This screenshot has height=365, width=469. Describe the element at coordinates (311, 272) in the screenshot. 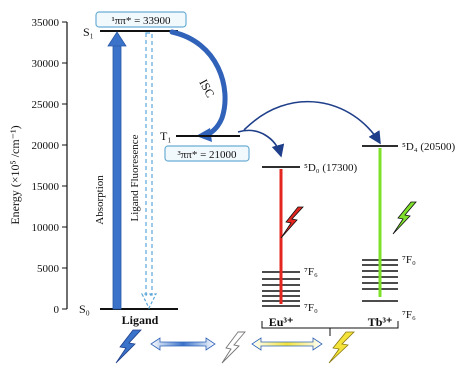

I see `eu-7f6-label: ⁷F₆` at that location.